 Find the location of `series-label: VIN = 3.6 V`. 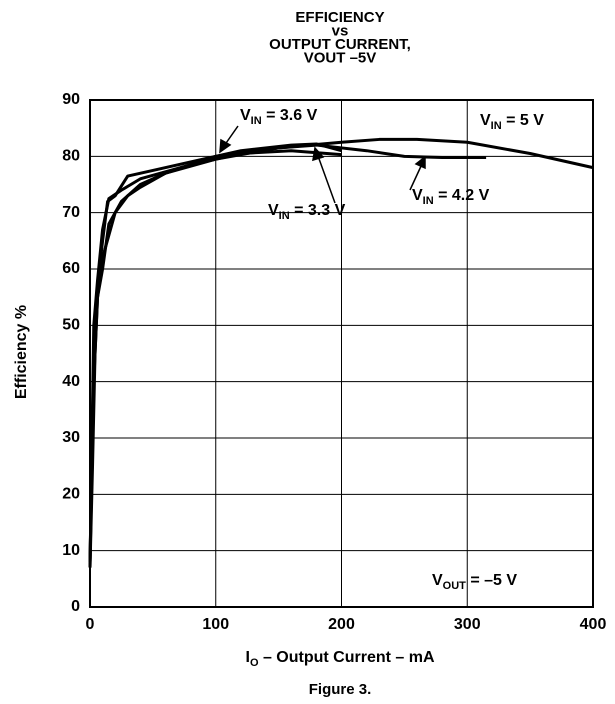

series-label: VIN = 3.6 V is located at coordinates (279, 117).